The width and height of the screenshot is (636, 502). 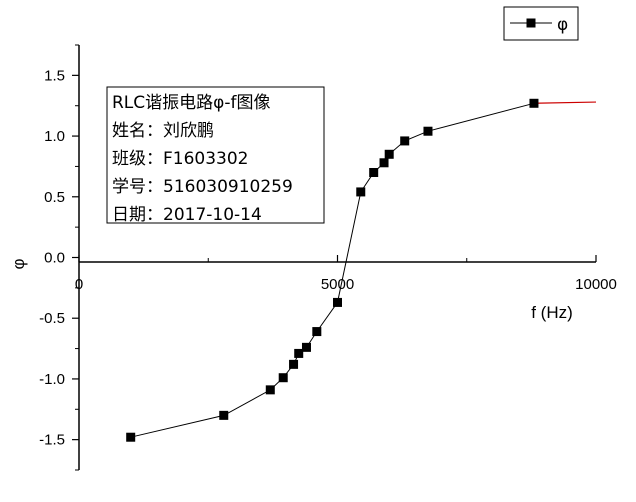 What do you see at coordinates (596, 284) in the screenshot?
I see `x-tick-label: 10000` at bounding box center [596, 284].